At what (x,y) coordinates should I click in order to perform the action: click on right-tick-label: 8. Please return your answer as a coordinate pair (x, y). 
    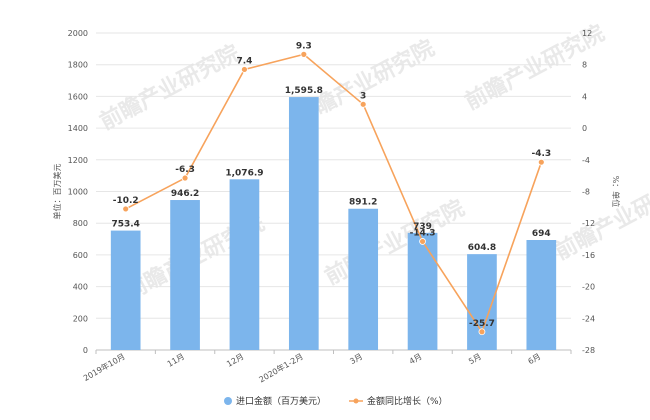
    Looking at the image, I should click on (584, 65).